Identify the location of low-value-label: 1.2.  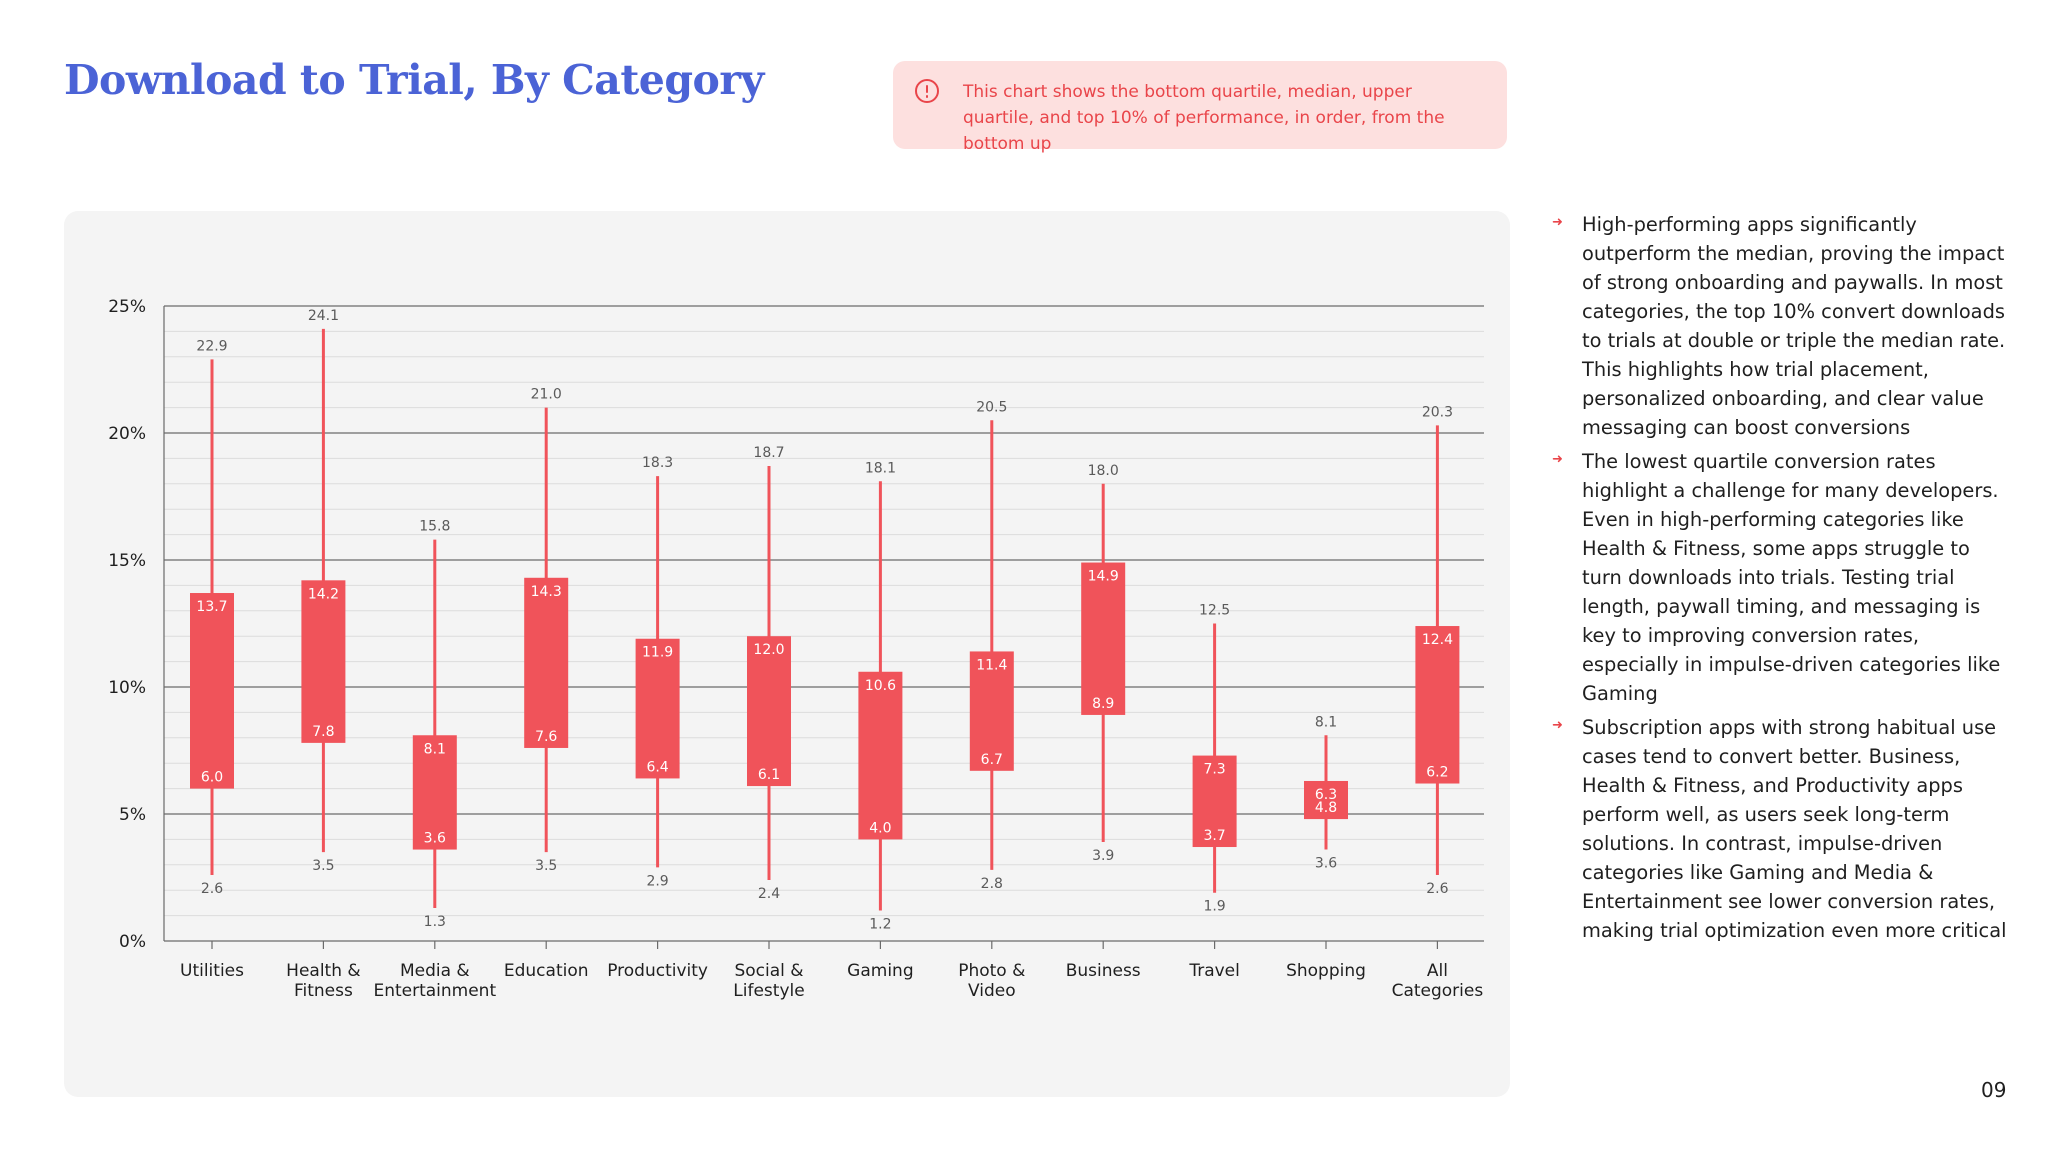
(880, 925).